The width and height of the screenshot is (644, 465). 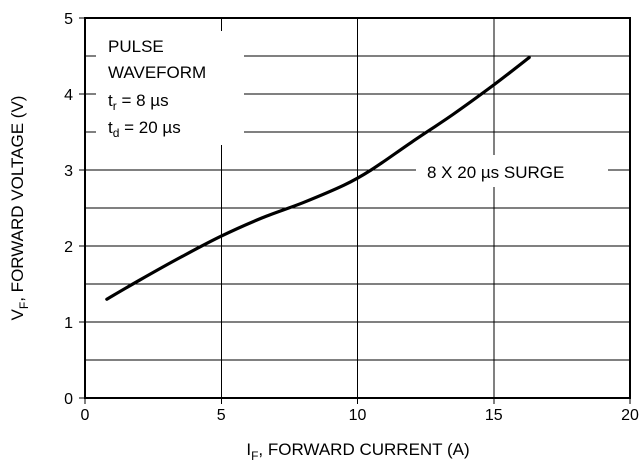 What do you see at coordinates (68, 171) in the screenshot?
I see `y-tick-label: 3` at bounding box center [68, 171].